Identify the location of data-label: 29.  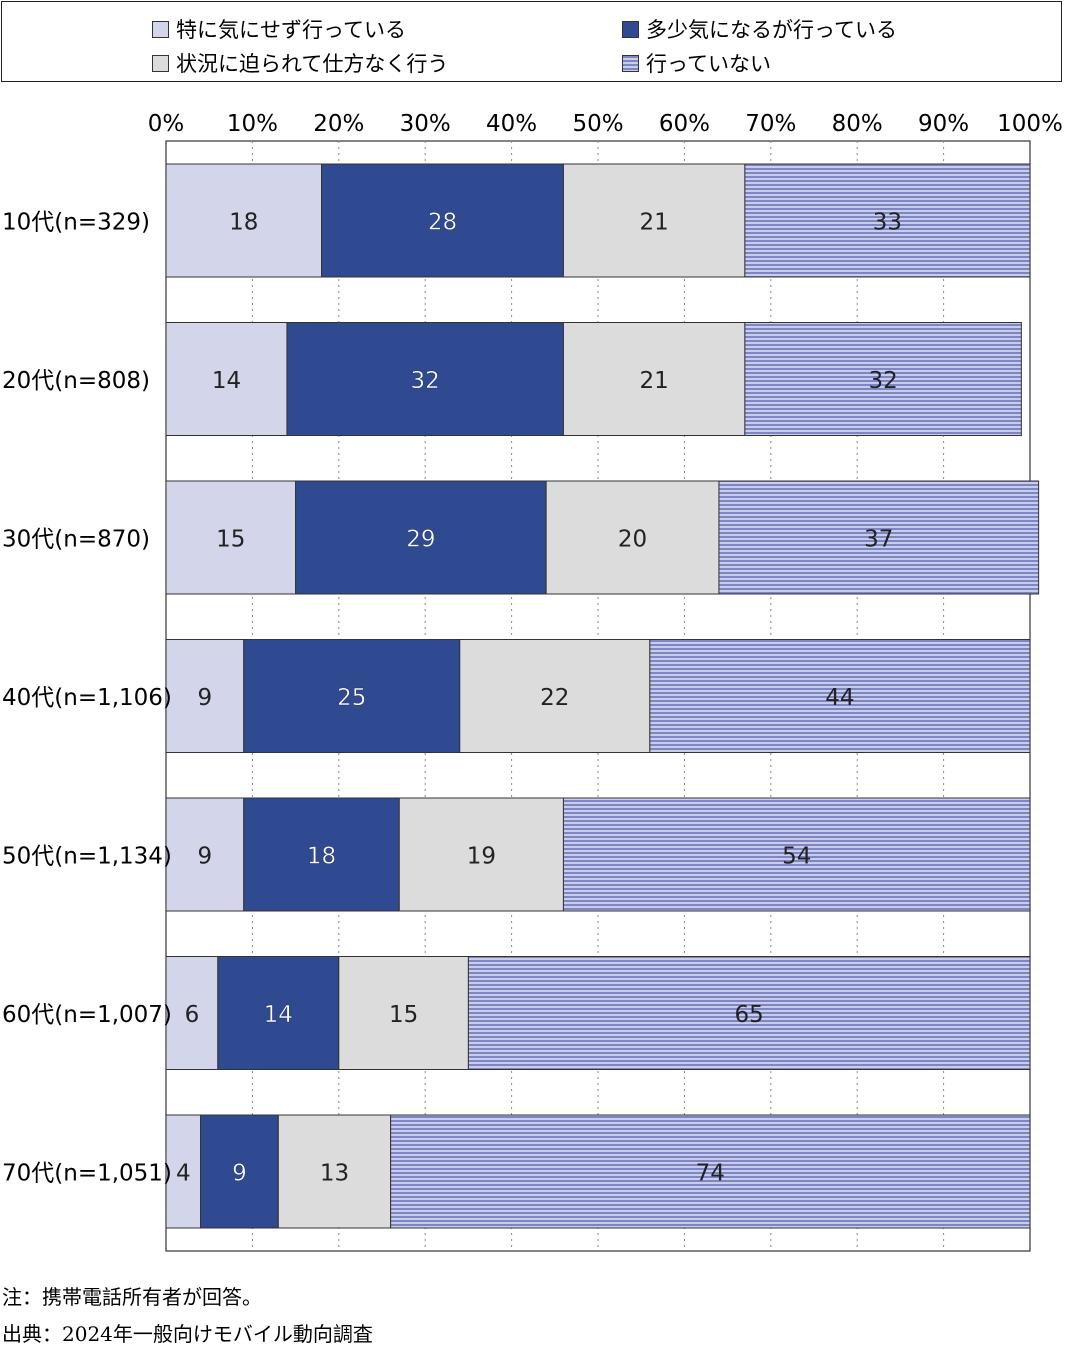
(420, 540).